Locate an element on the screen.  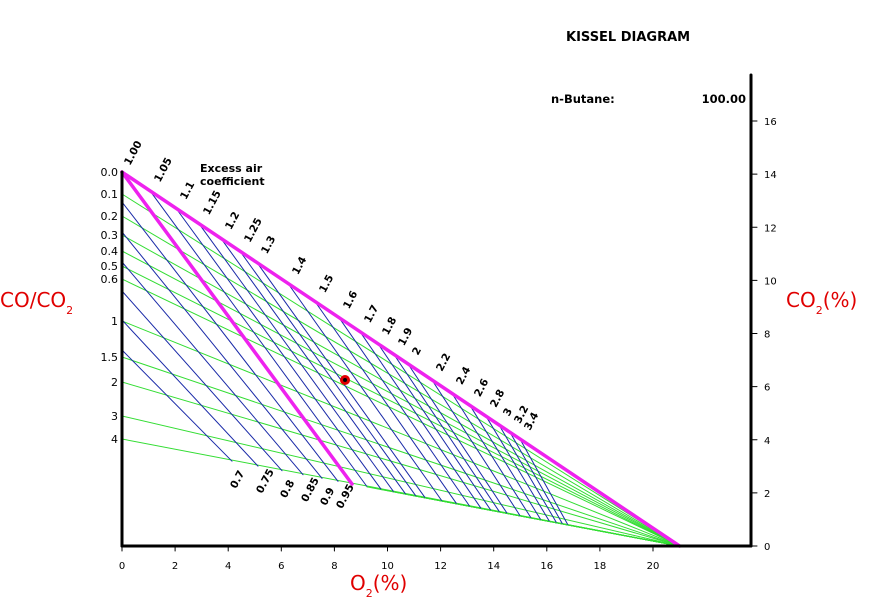
lambda-label: 1.6 is located at coordinates (350, 300).